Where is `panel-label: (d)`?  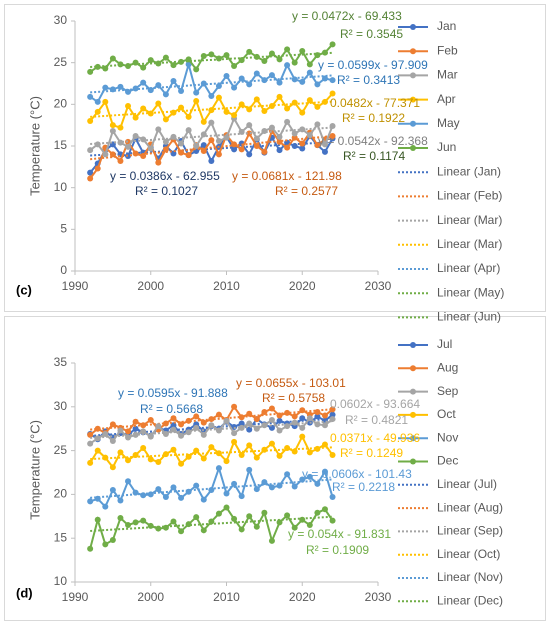 panel-label: (d) is located at coordinates (24, 592).